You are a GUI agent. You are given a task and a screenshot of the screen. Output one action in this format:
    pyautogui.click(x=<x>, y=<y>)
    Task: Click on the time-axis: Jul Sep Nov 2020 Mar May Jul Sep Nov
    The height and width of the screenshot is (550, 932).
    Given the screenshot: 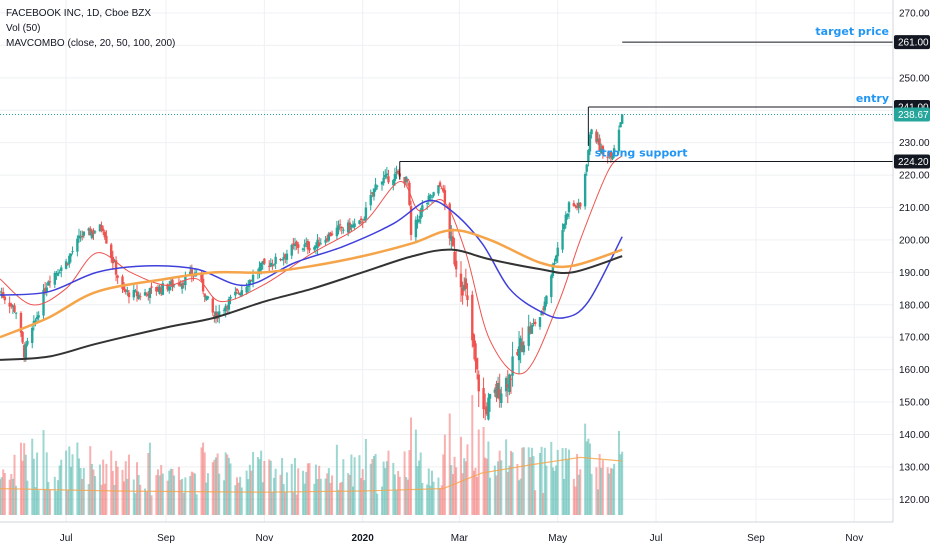 What is the action you would take?
    pyautogui.click(x=466, y=535)
    